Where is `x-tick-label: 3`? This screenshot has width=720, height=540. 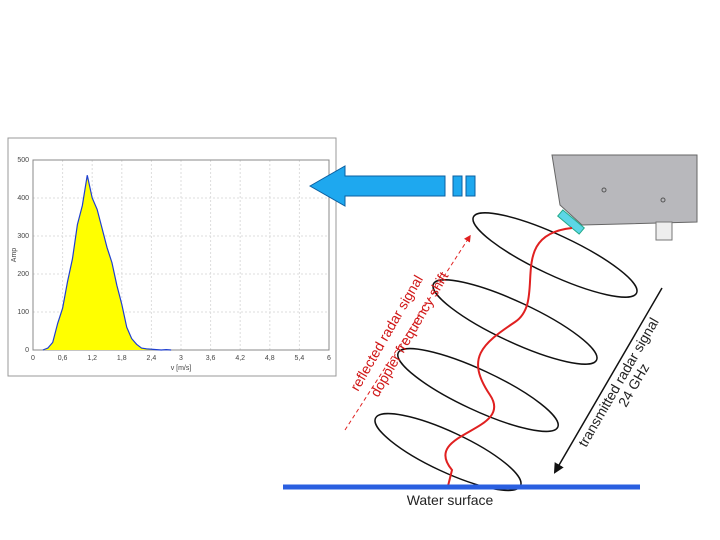
x-tick-label: 3 is located at coordinates (181, 358).